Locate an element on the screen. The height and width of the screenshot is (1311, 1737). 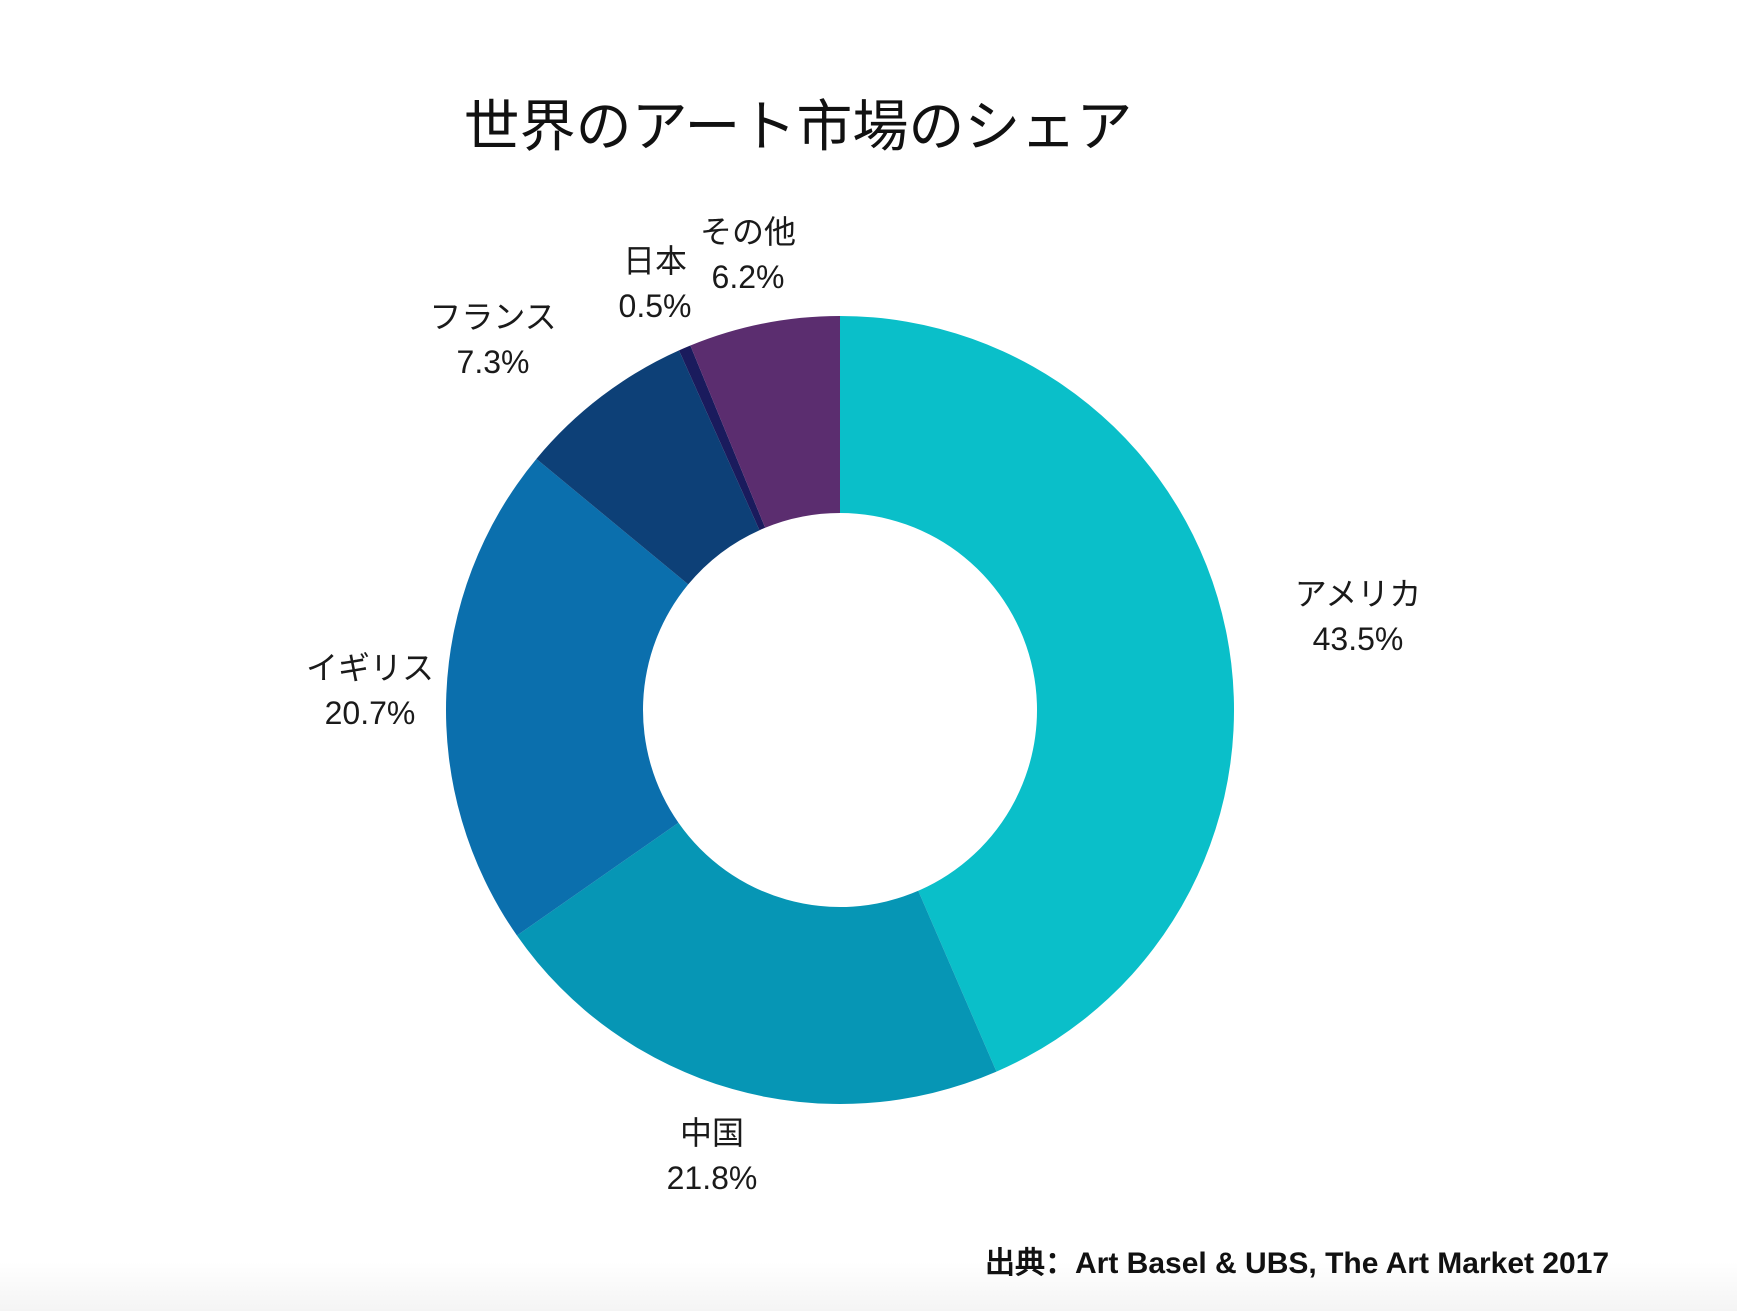
slice-label-name-5: その他 is located at coordinates (748, 232).